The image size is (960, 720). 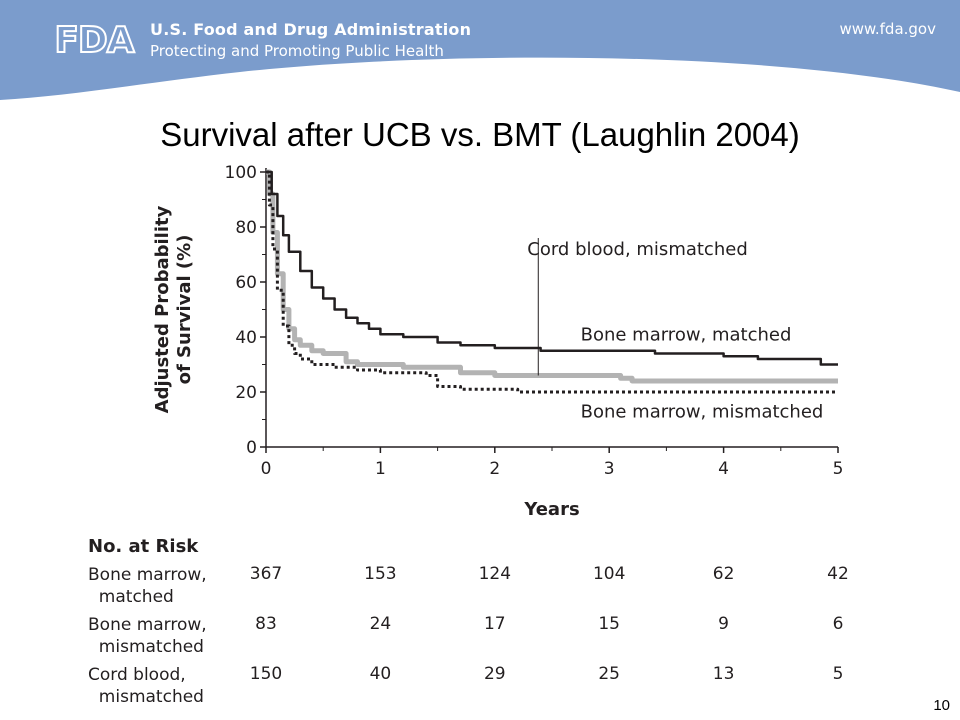 I want to click on x-tick-label: 3, so click(x=609, y=469).